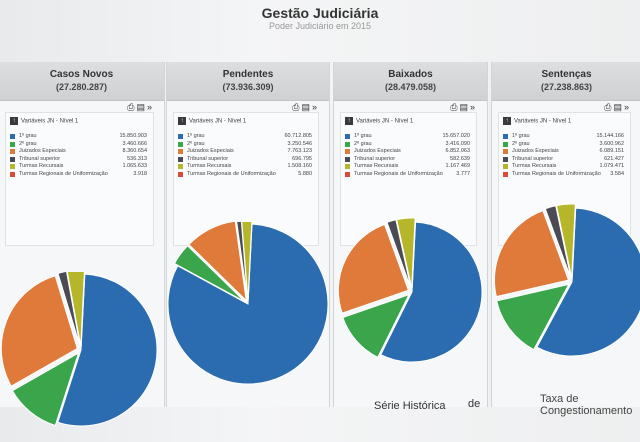 The height and width of the screenshot is (442, 640). I want to click on legend-value: 3.600.962, so click(611, 143).